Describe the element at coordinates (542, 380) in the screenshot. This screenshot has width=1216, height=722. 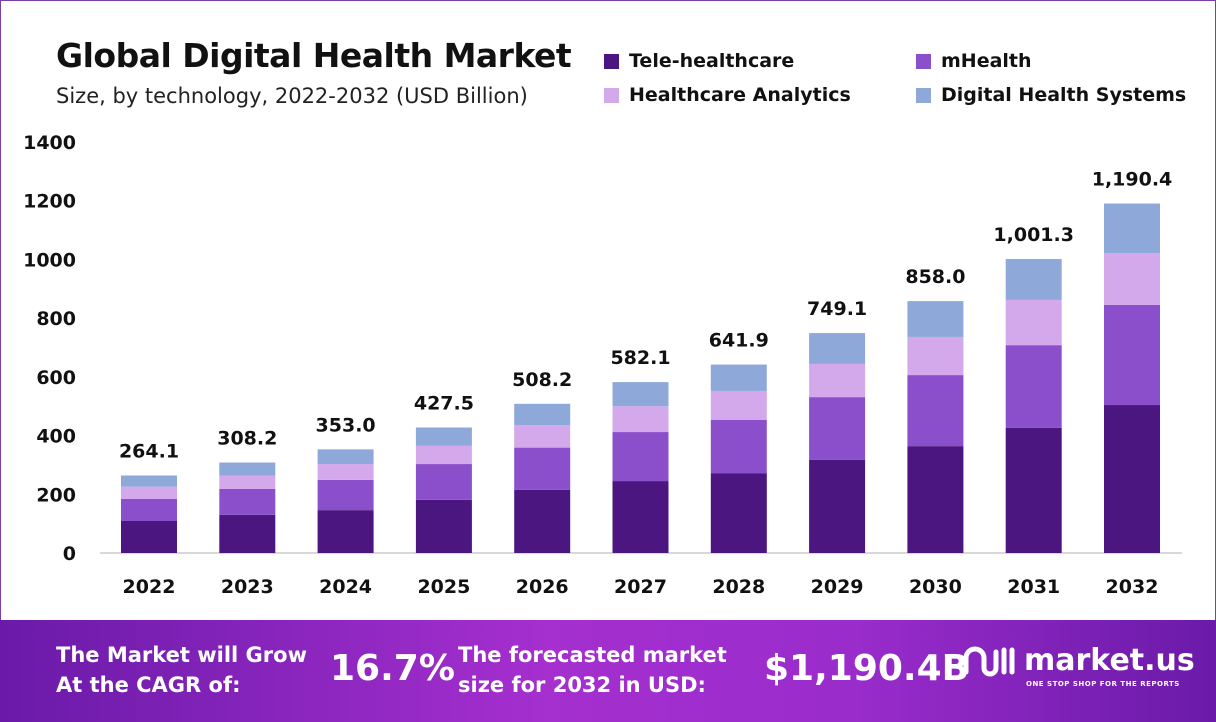
I see `total-label: 508.2` at that location.